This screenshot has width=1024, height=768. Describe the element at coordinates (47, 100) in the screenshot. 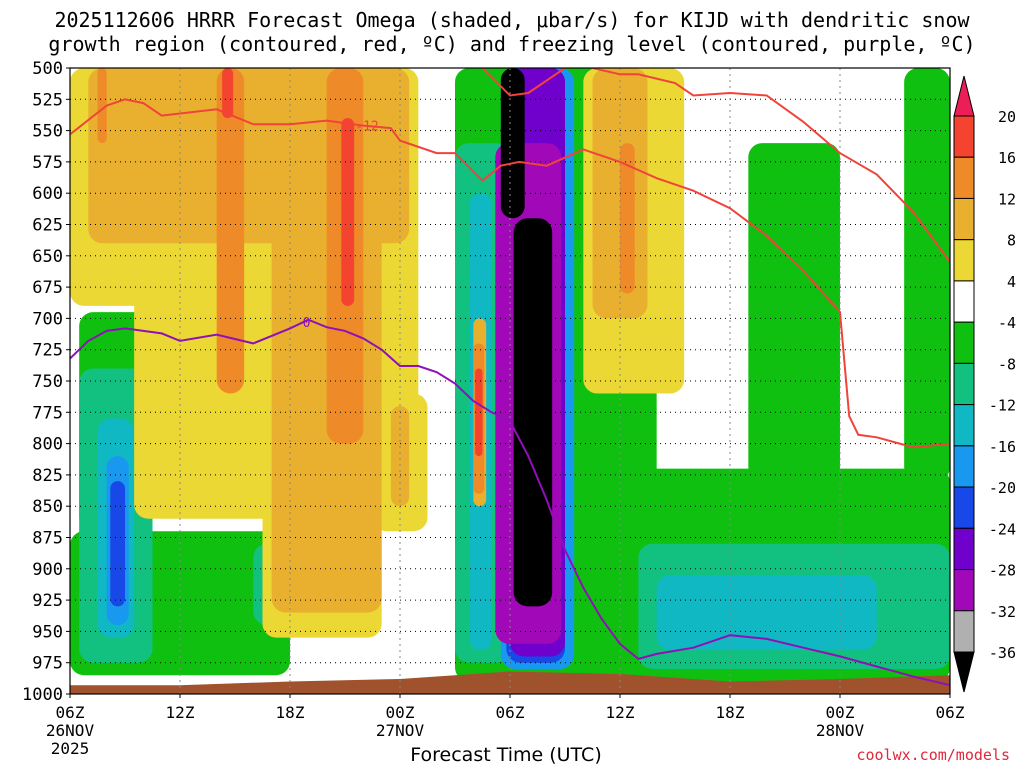

I see `y-tick-label: 525` at that location.